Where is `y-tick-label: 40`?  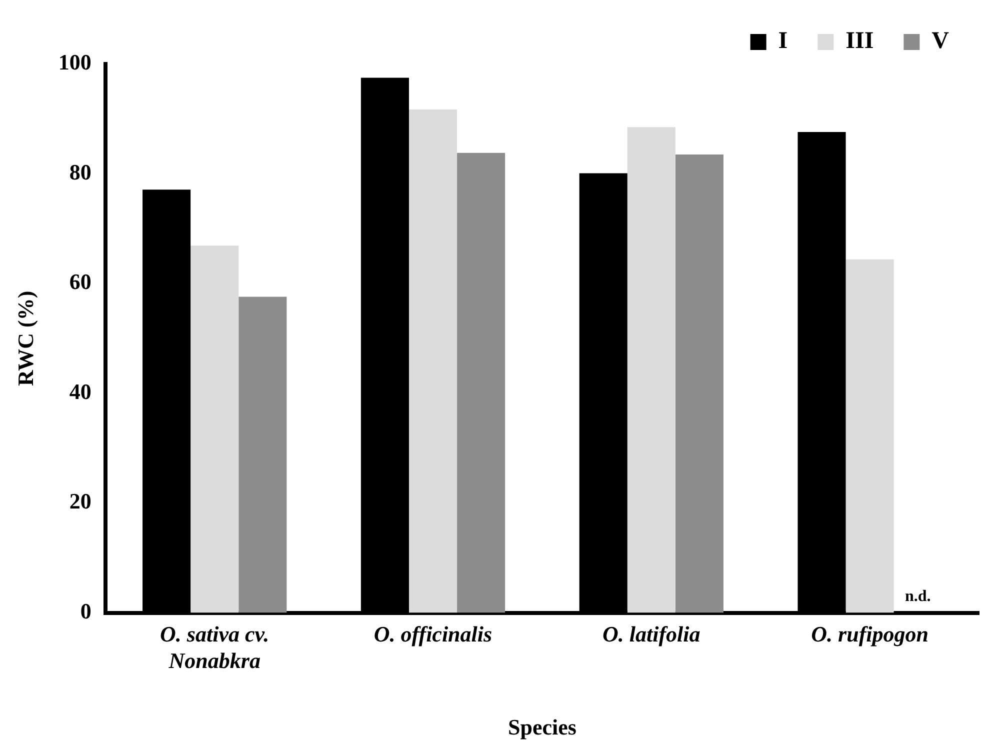 y-tick-label: 40 is located at coordinates (80, 391).